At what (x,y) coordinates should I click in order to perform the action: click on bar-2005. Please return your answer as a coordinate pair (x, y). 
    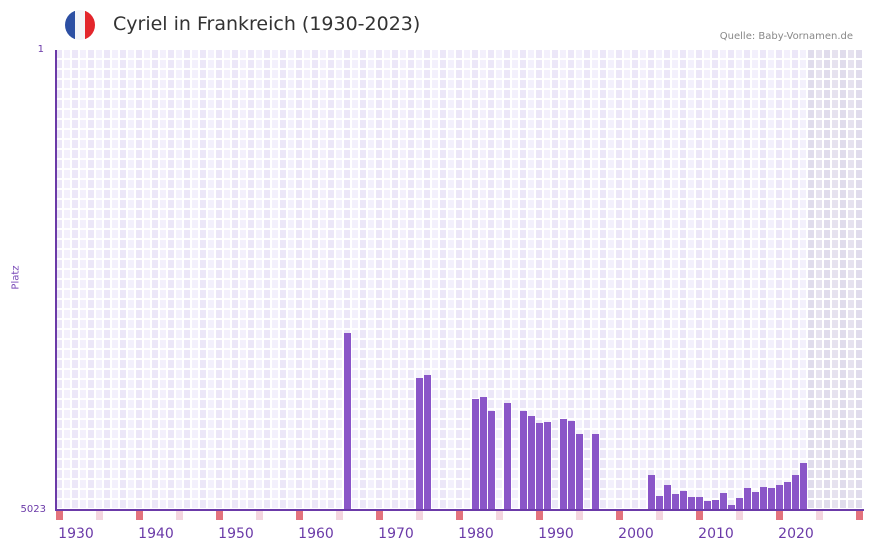
    Looking at the image, I should click on (675, 501).